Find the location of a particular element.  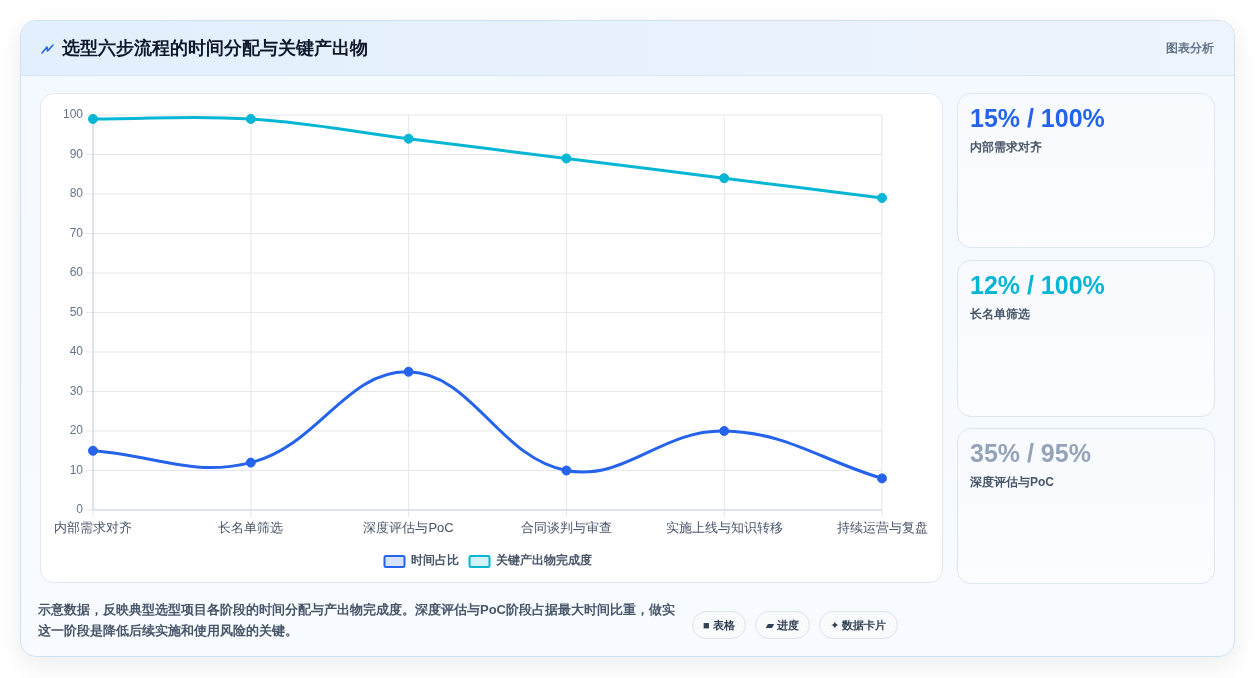

legend-label: 关键产出物完成度 is located at coordinates (543, 560).